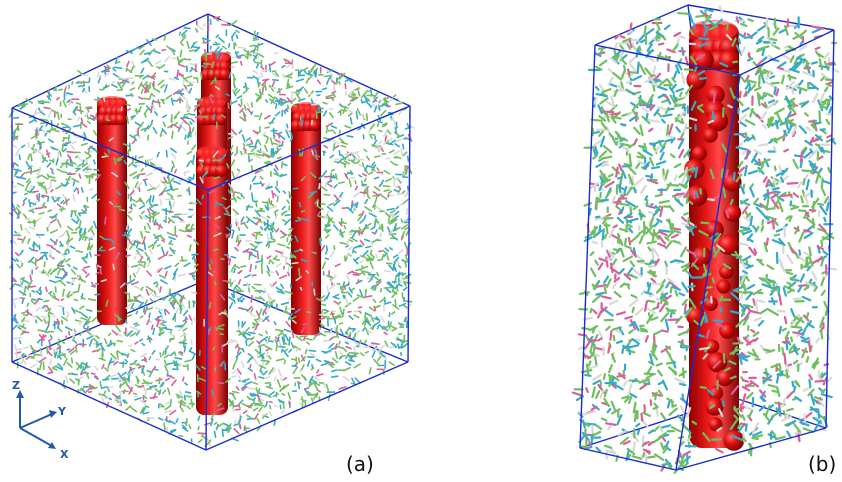  What do you see at coordinates (409, 234) in the screenshot?
I see `box-edge` at bounding box center [409, 234].